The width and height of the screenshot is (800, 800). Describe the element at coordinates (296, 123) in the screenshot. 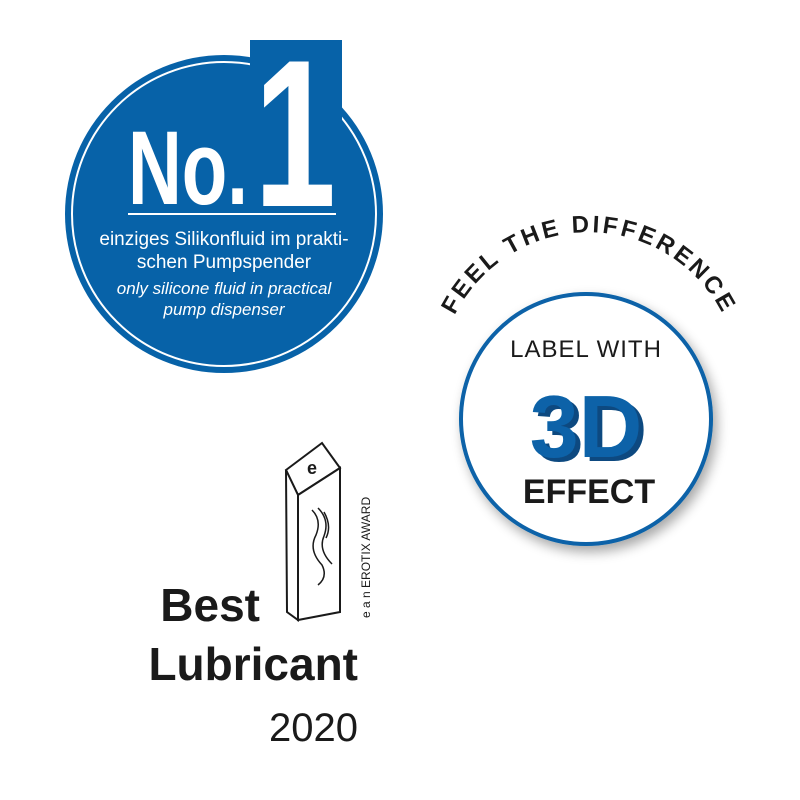

I see `no1-number-backing` at that location.